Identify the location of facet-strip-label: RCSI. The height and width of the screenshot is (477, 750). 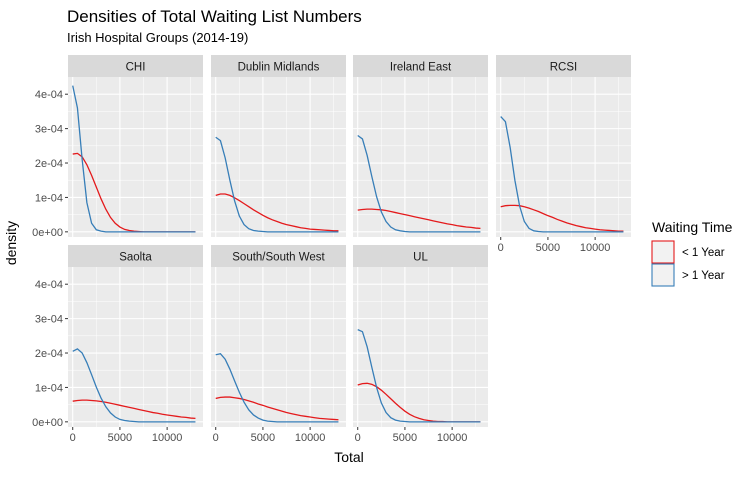
(563, 68).